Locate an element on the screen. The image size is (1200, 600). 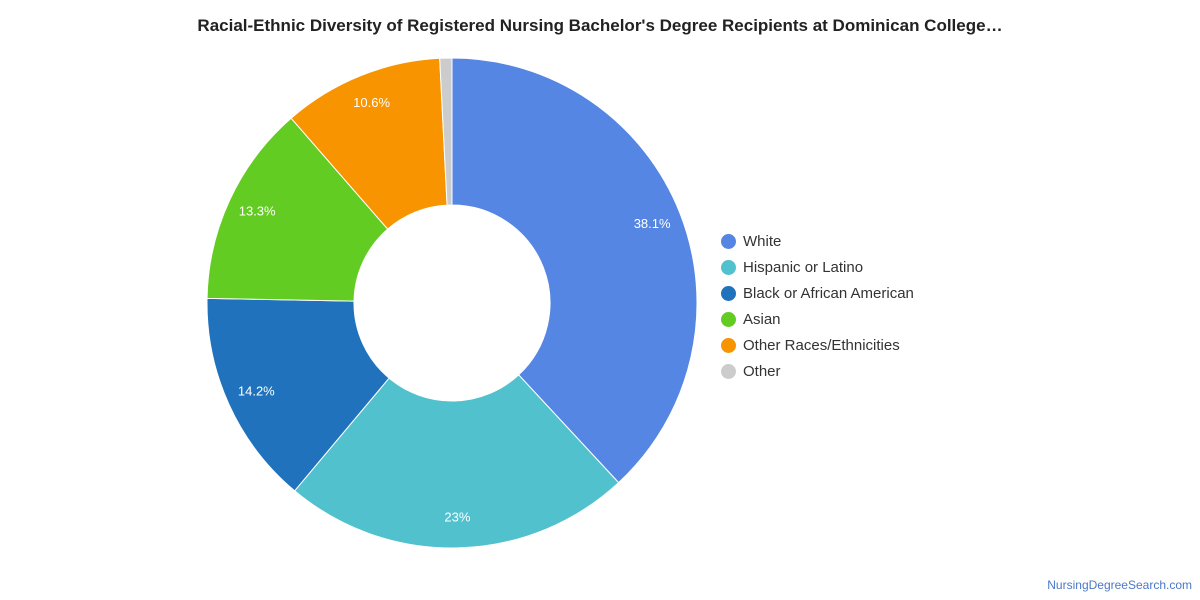
legend-item-asian: Asian is located at coordinates (817, 319).